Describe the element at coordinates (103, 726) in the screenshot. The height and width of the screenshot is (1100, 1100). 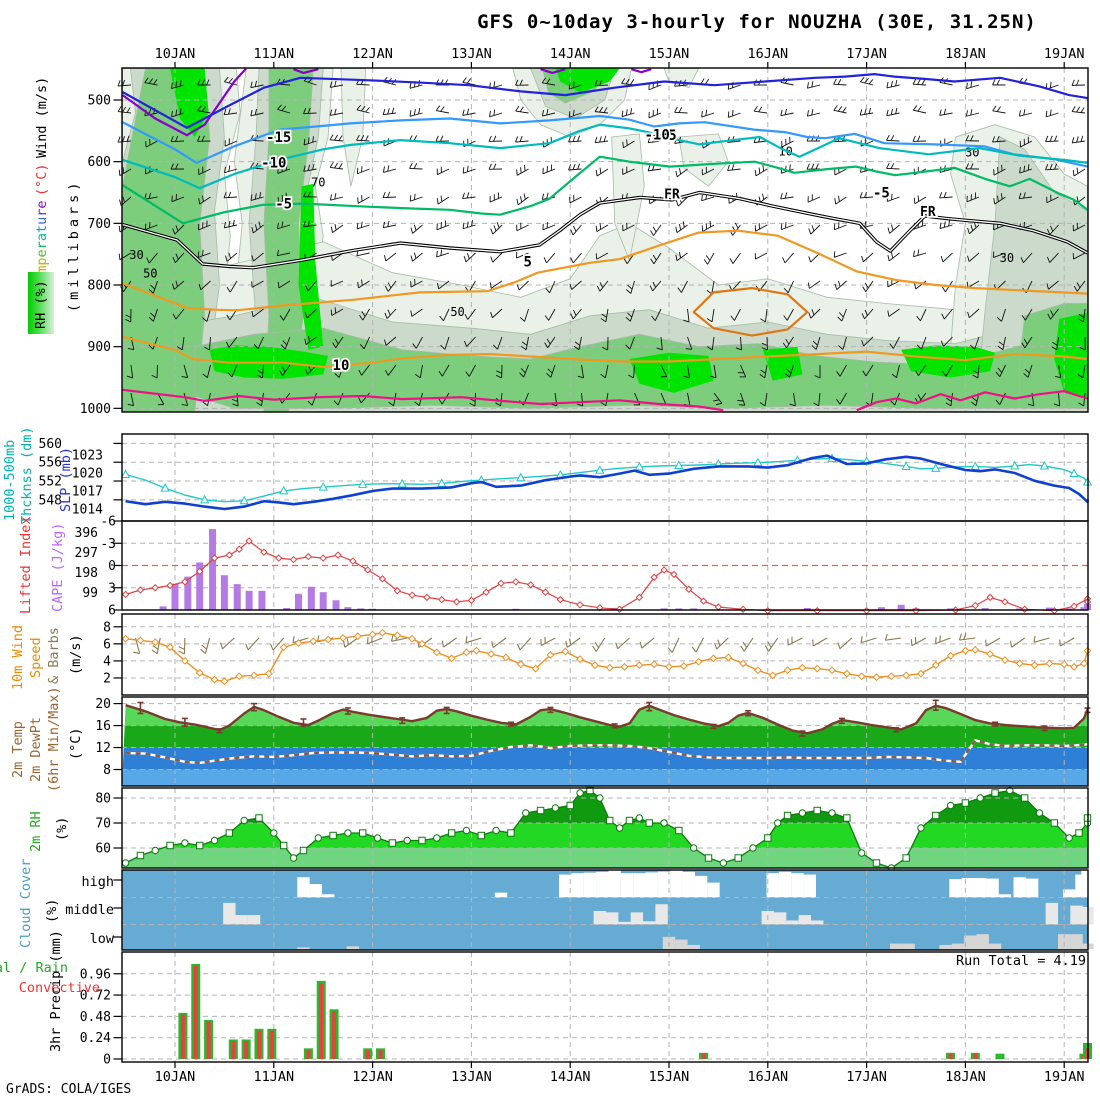
I see `tick-label: 16` at that location.